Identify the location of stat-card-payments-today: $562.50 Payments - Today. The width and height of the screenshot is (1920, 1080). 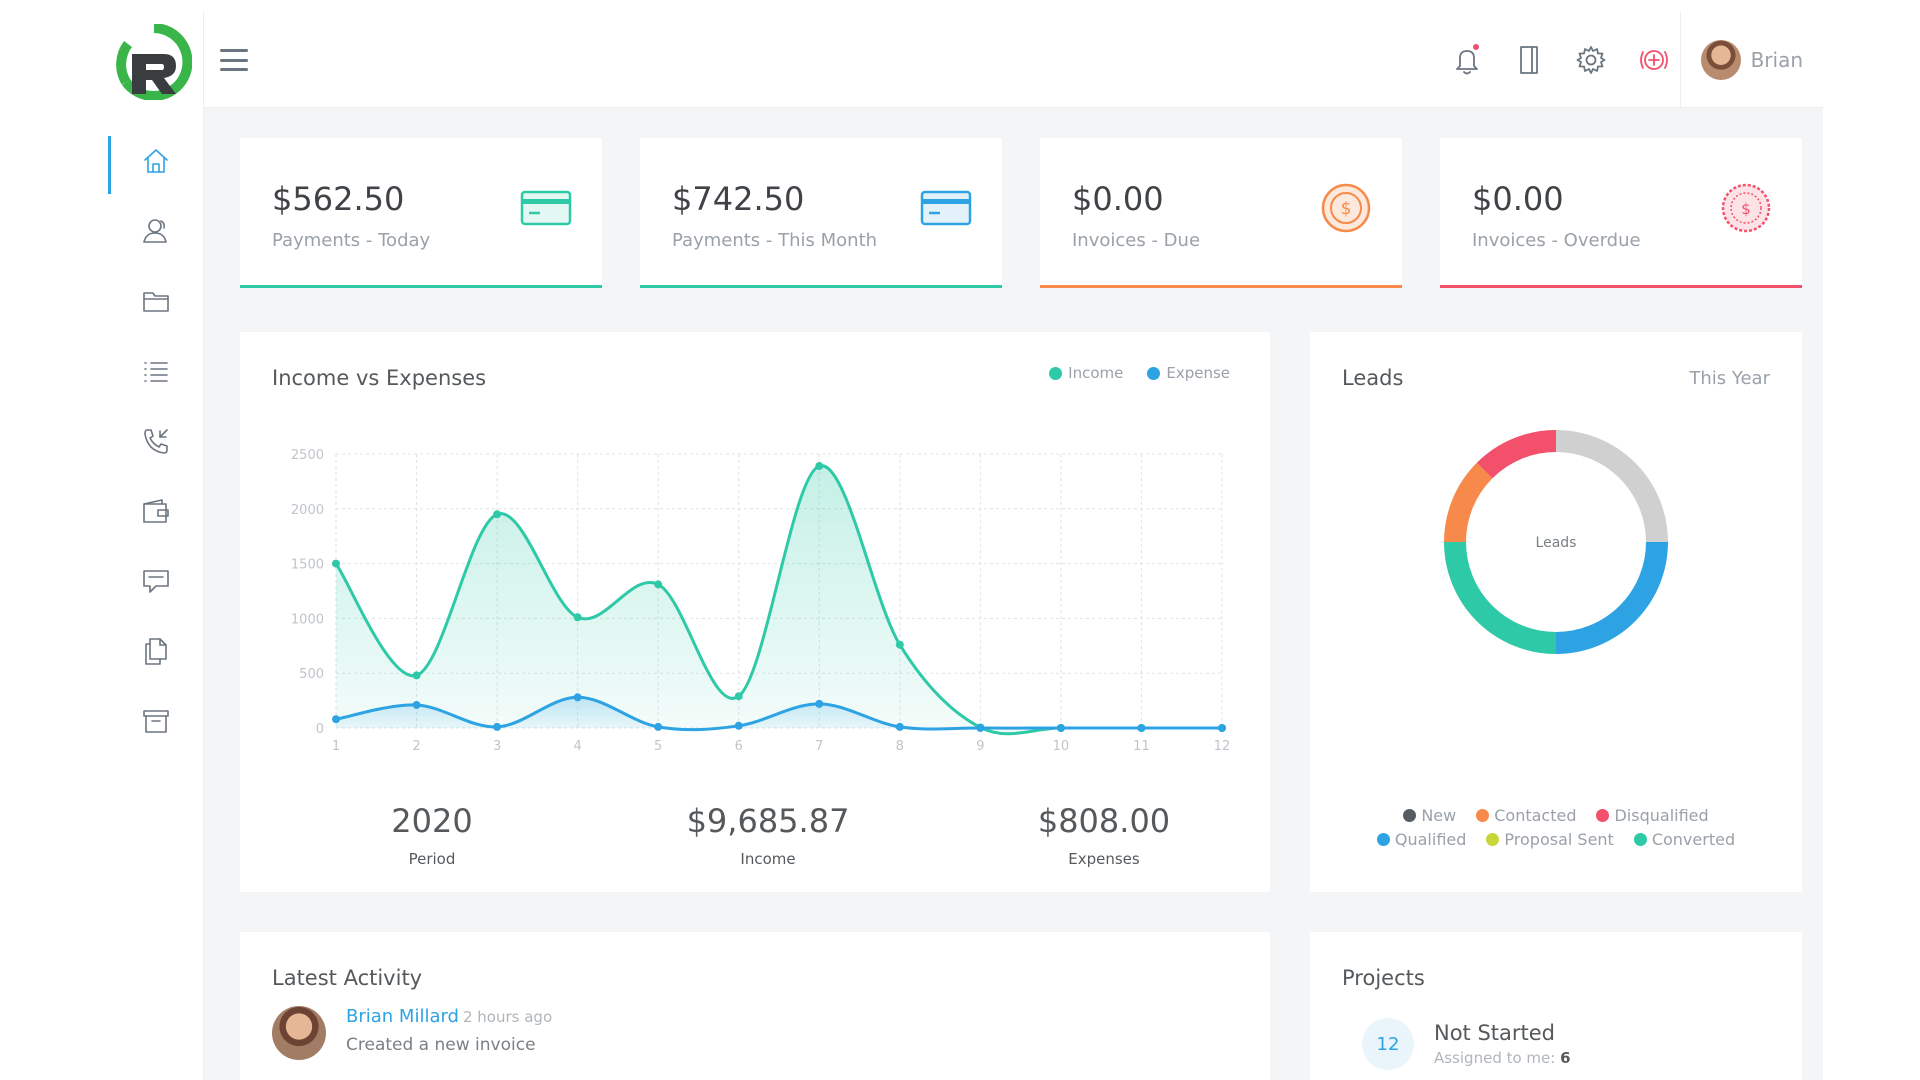
(421, 213).